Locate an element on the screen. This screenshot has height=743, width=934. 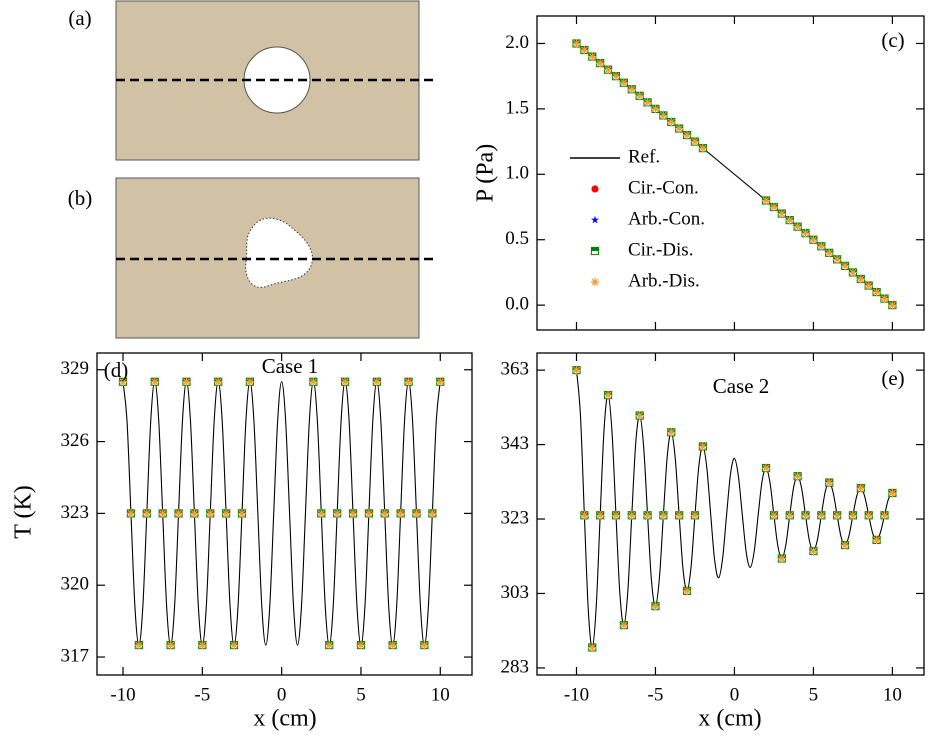
legend-entry: Cir.-Con. is located at coordinates (645, 187).